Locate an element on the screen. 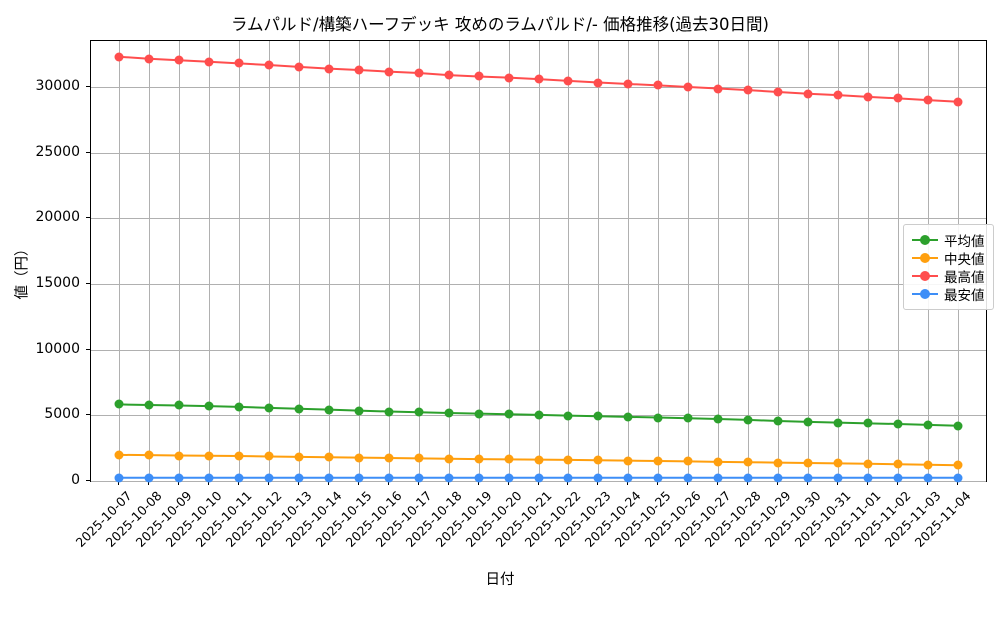 This screenshot has height=640, width=1000. y-tick-label: 15000 is located at coordinates (57, 282).